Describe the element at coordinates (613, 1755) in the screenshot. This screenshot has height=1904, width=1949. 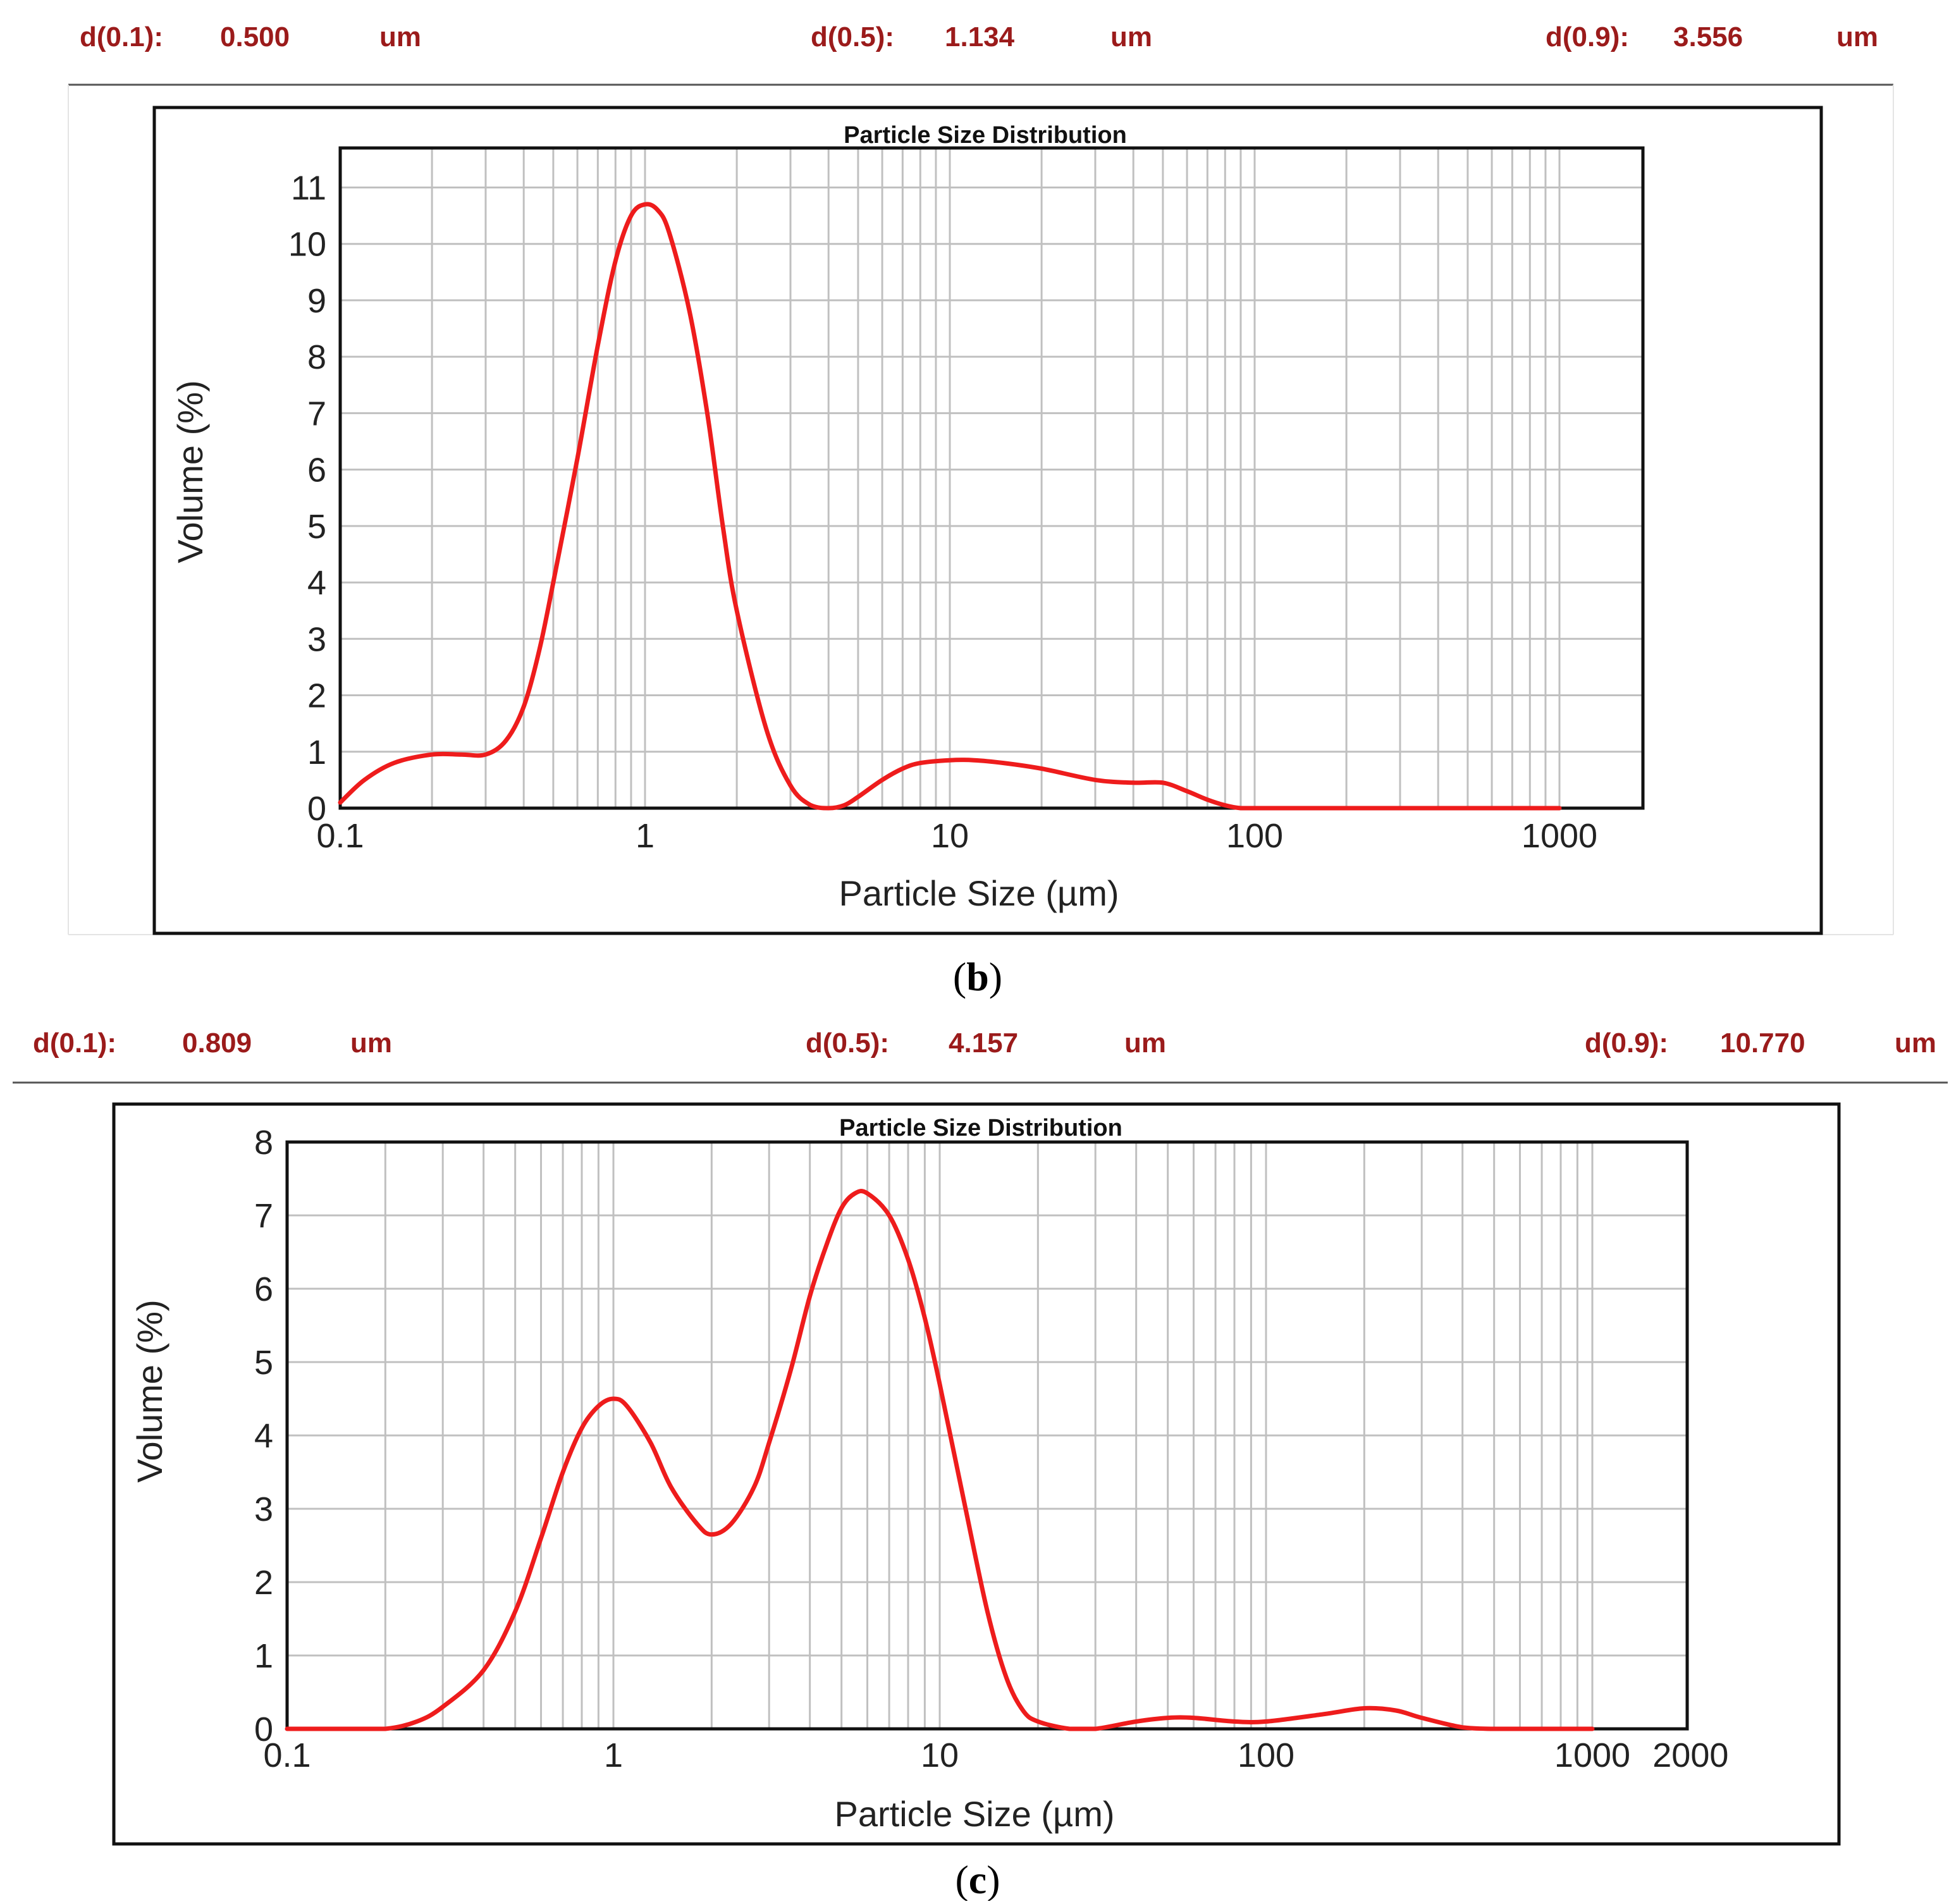
I see `chart-c-xtick-label: 1` at that location.